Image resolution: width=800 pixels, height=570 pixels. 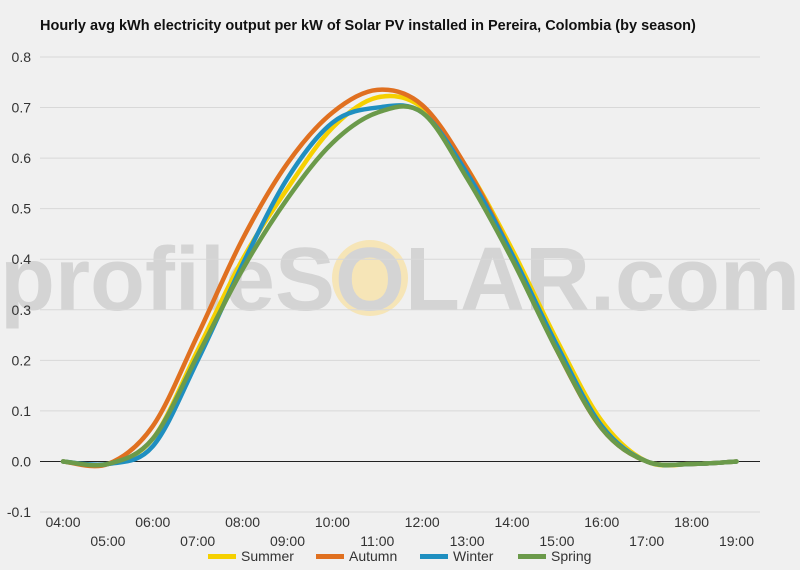 What do you see at coordinates (601, 522) in the screenshot?
I see `x-tick-label: 16:00` at bounding box center [601, 522].